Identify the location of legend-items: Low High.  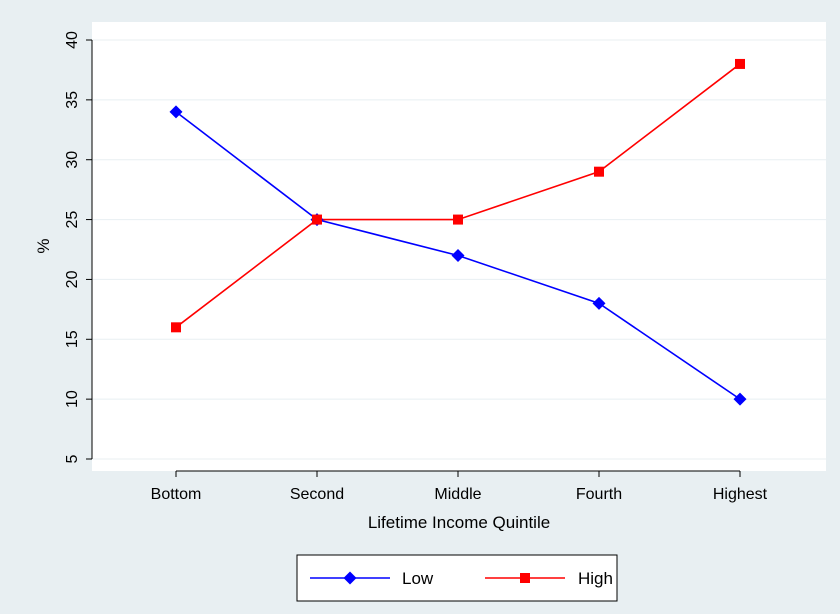
(461, 578).